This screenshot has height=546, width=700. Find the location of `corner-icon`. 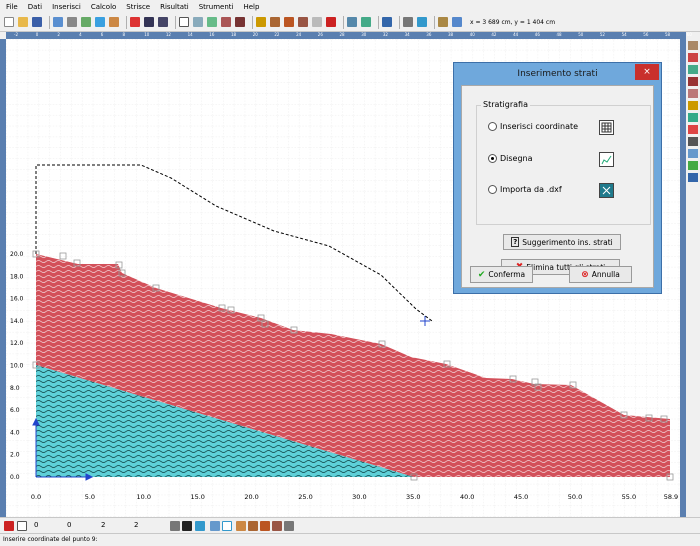

corner-icon is located at coordinates (227, 526).